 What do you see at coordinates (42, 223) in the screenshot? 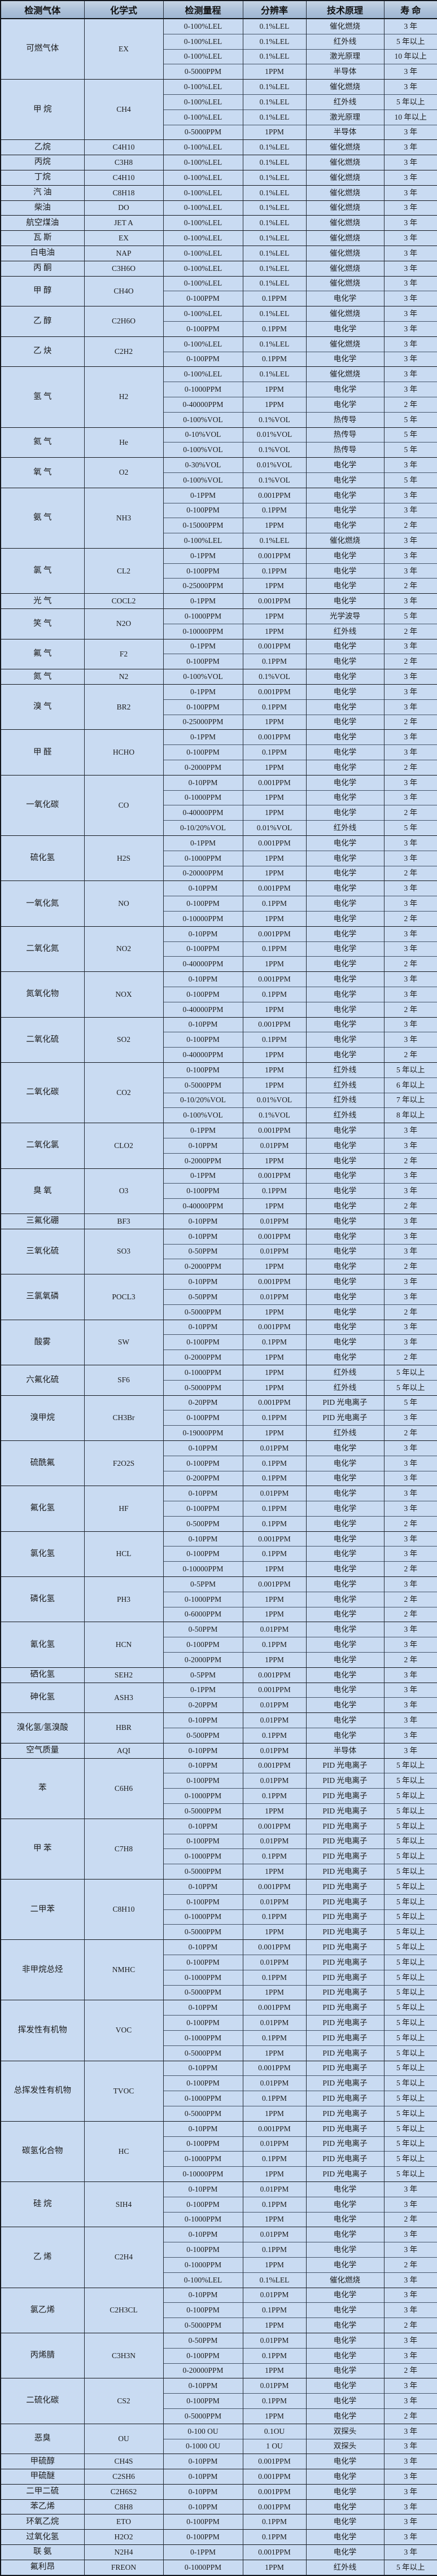
I see `gas-name-cell: 航空煤油` at bounding box center [42, 223].